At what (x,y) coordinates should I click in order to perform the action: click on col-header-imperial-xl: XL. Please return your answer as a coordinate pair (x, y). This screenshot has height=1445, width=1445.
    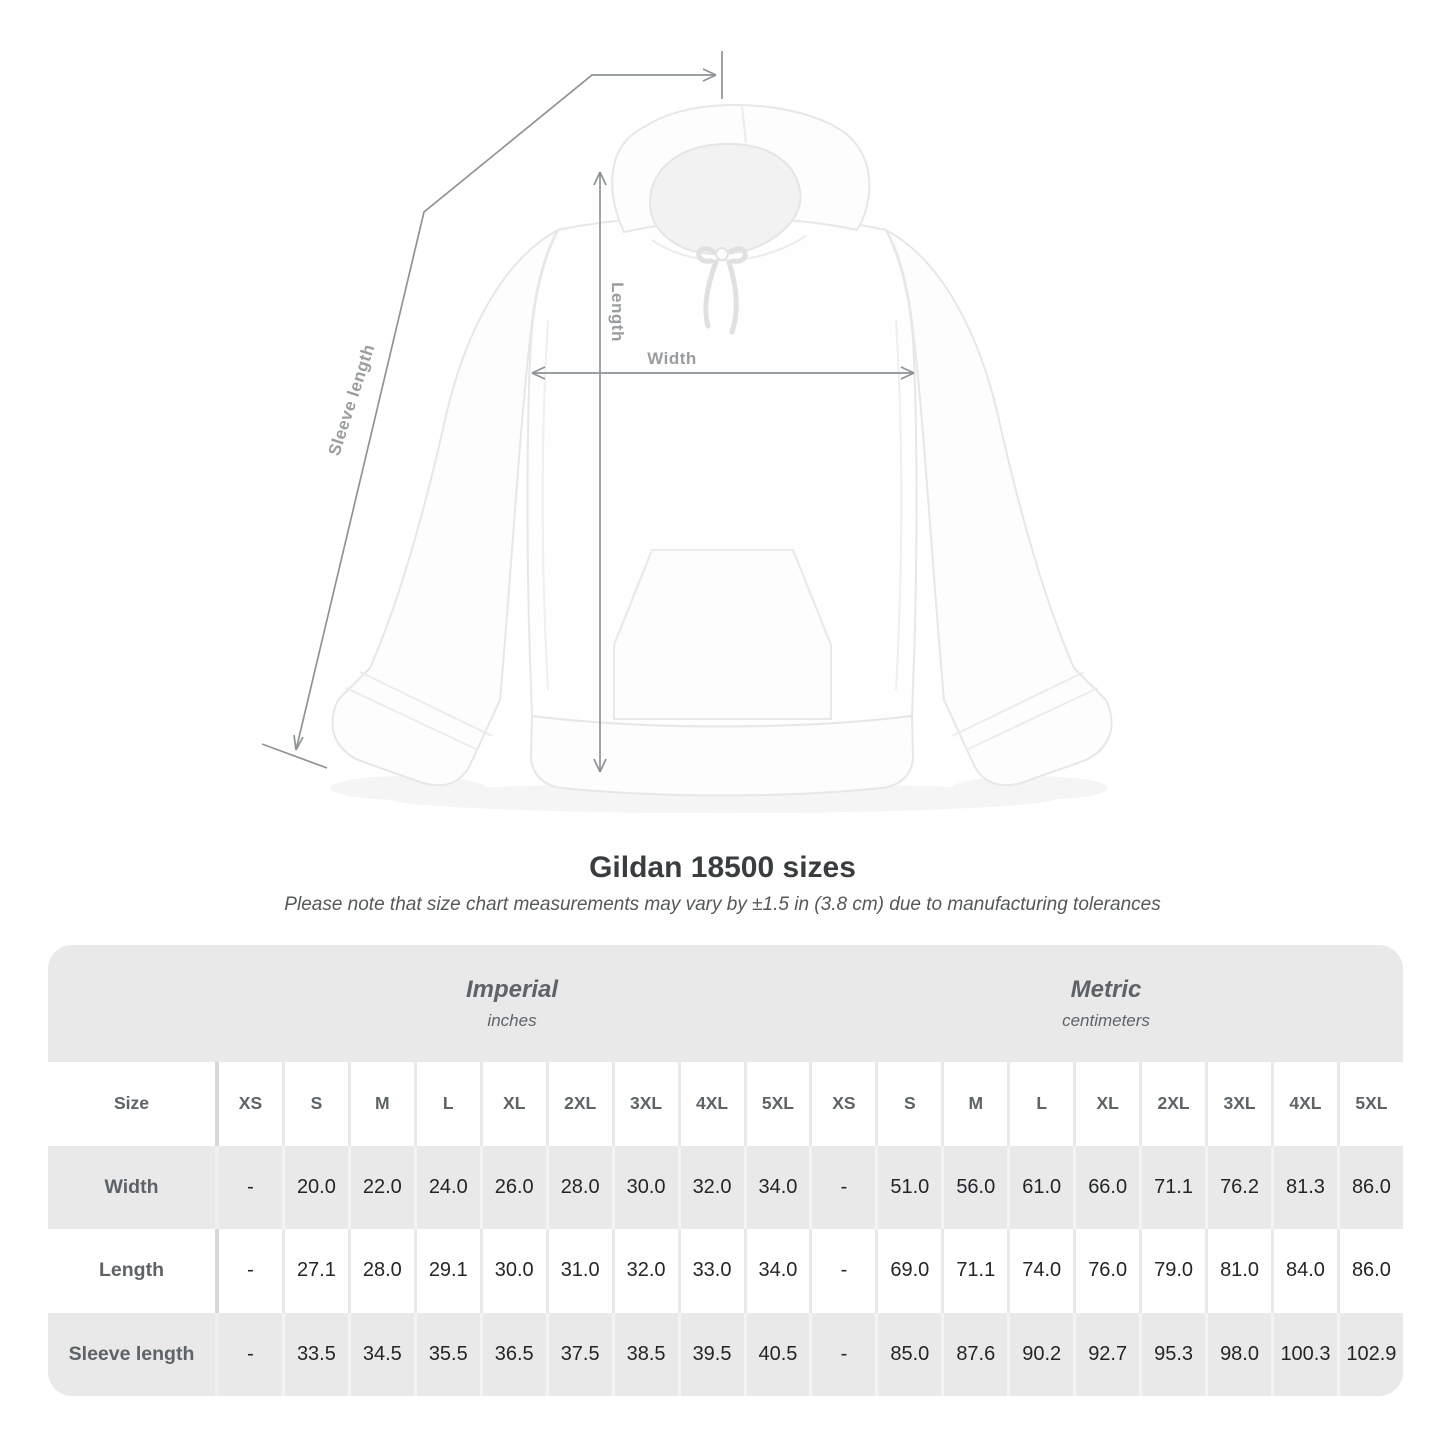
    Looking at the image, I should click on (512, 1104).